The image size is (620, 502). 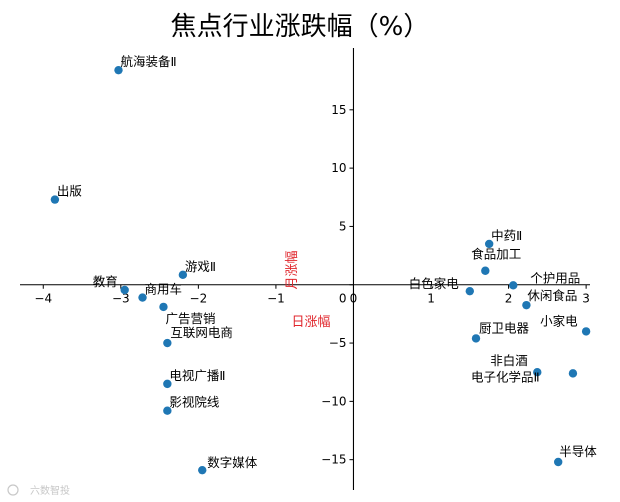 What do you see at coordinates (504, 327) in the screenshot?
I see `point-label: 厨卫电器` at bounding box center [504, 327].